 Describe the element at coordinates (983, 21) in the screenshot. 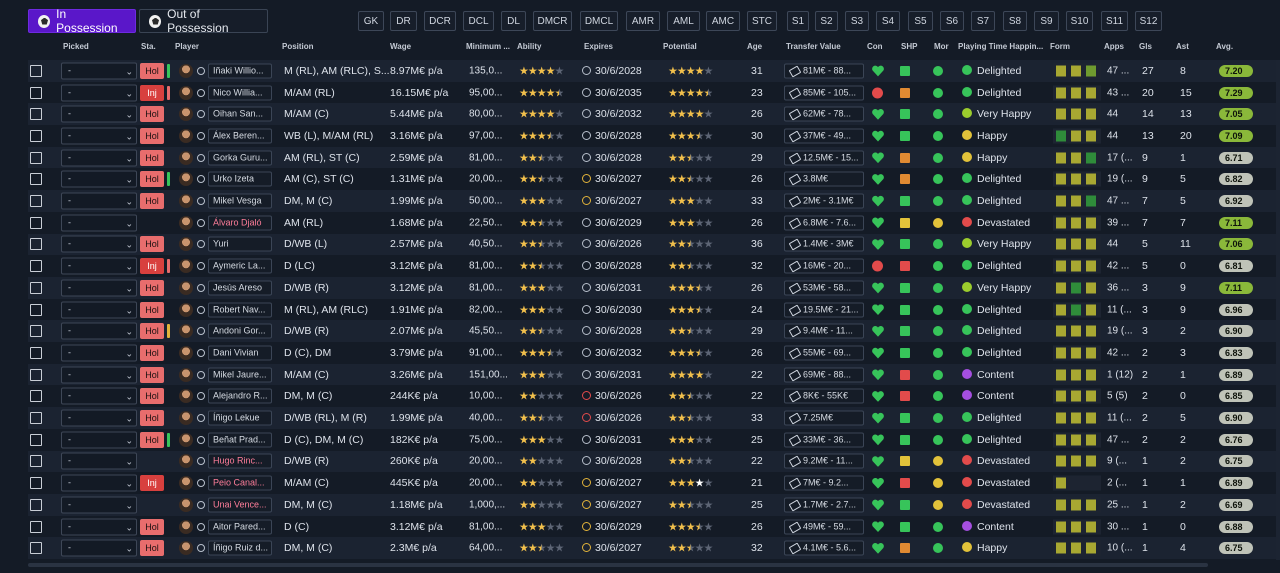

I see `filter-s7: S7` at that location.